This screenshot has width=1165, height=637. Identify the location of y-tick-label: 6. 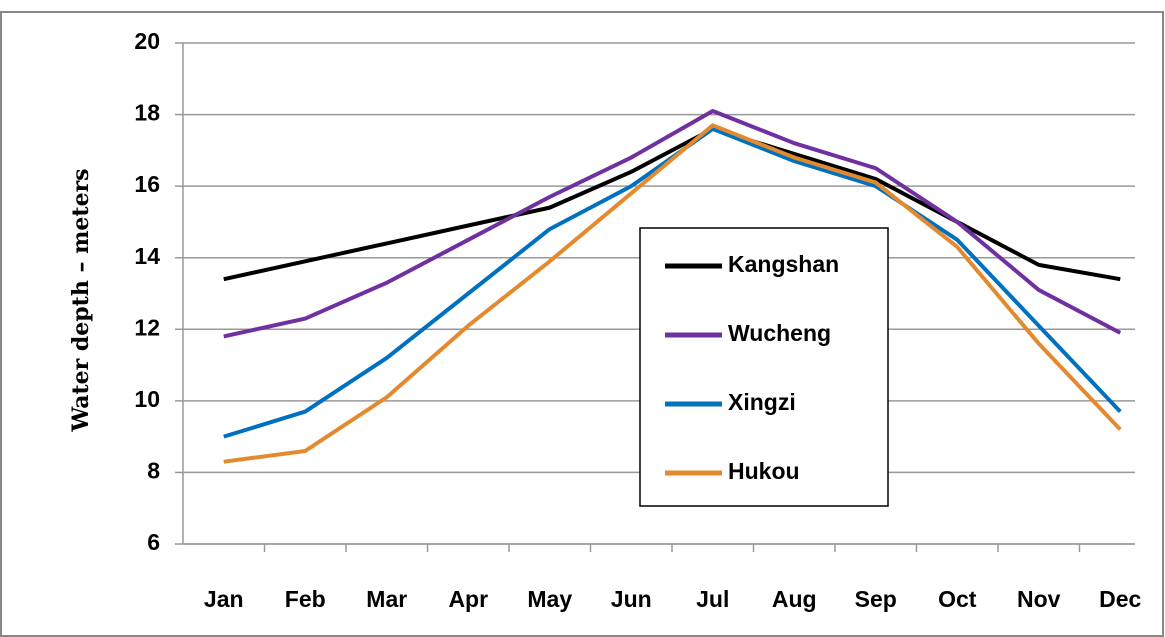
(153, 542).